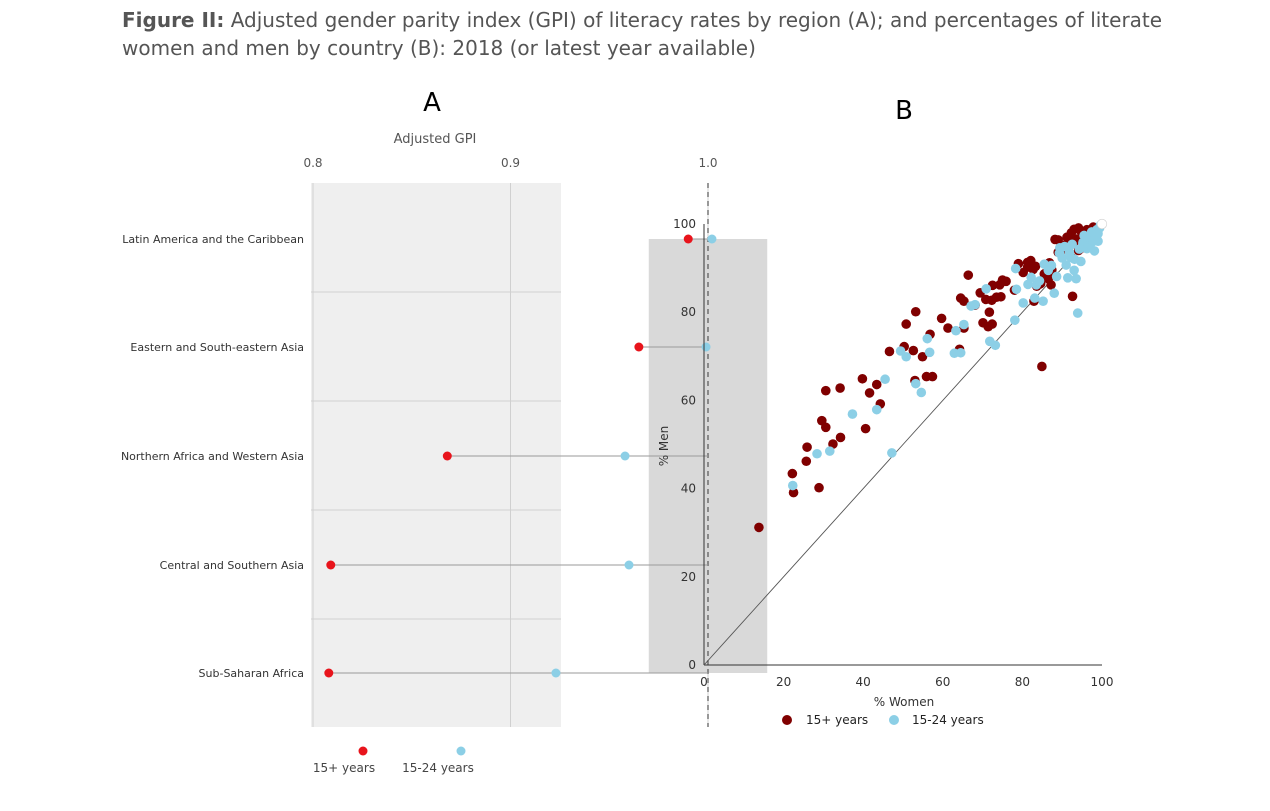  Describe the element at coordinates (1102, 224) in the screenshot. I see `panel-b-endpoint-marker` at that location.